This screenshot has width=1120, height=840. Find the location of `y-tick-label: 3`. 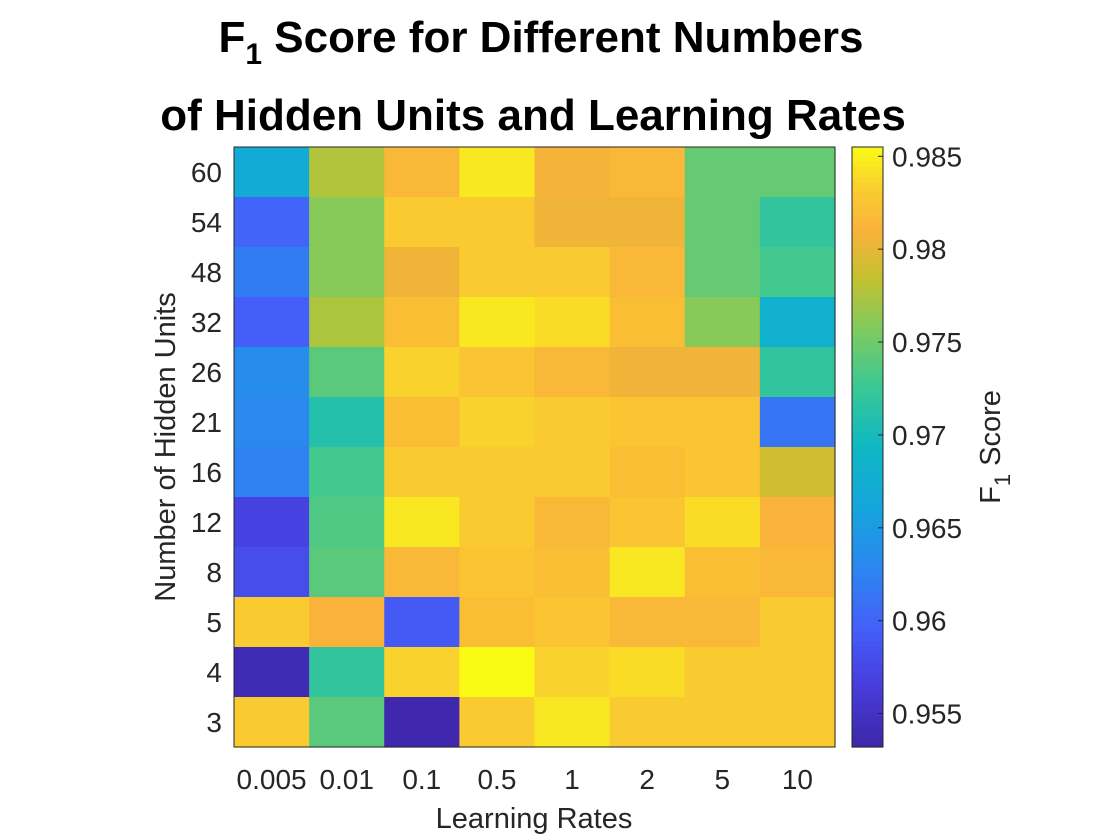

y-tick-label: 3 is located at coordinates (214, 722).